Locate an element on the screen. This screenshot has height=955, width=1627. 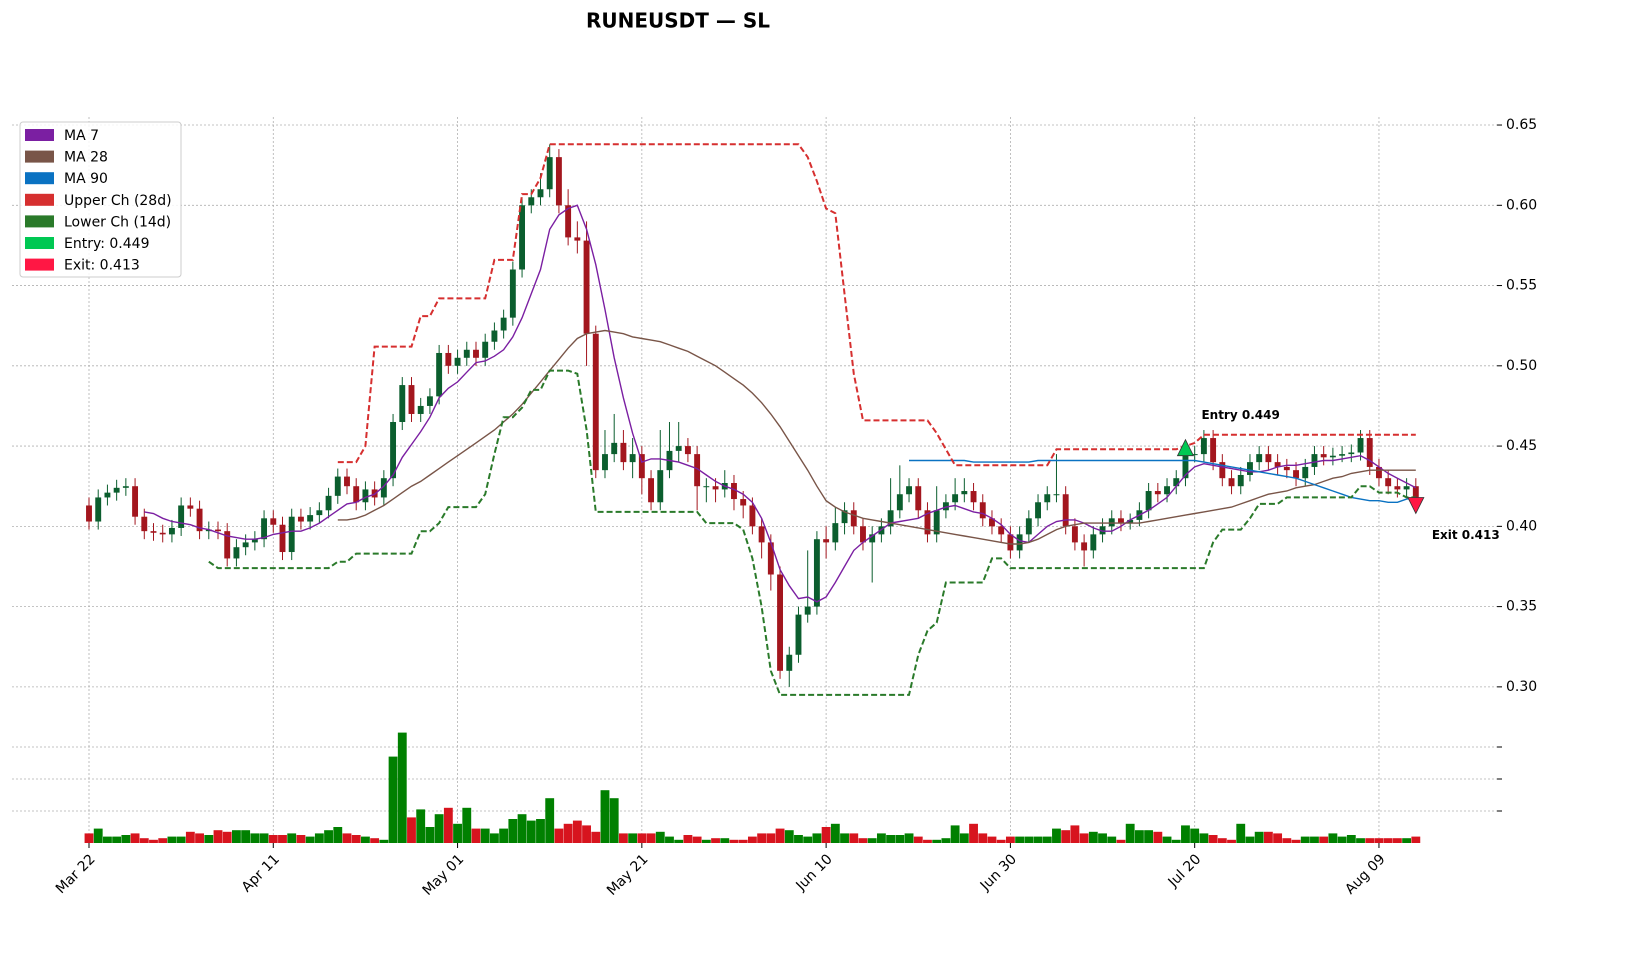
trade-label: Entry 0.449 is located at coordinates (1240, 415).